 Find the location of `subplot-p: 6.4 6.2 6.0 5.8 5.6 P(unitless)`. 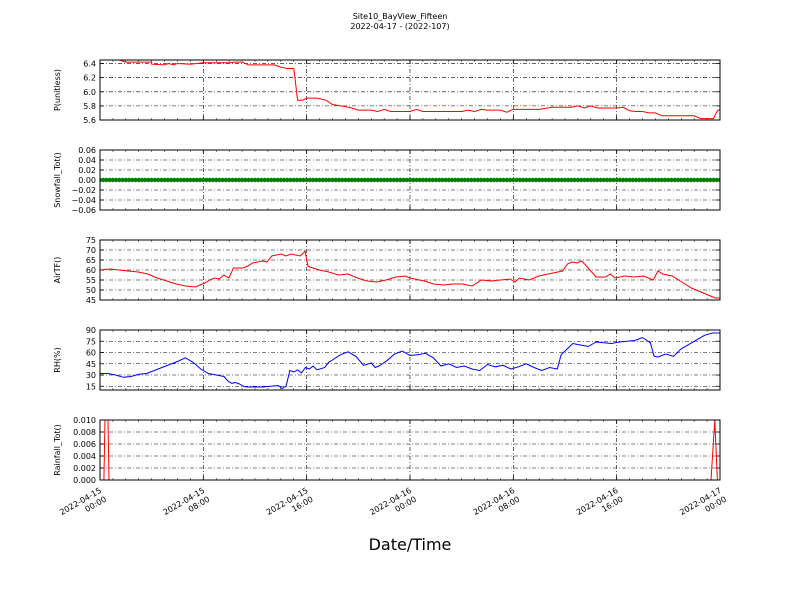

subplot-p: 6.4 6.2 6.0 5.8 5.6 P(unitless) is located at coordinates (387, 92).